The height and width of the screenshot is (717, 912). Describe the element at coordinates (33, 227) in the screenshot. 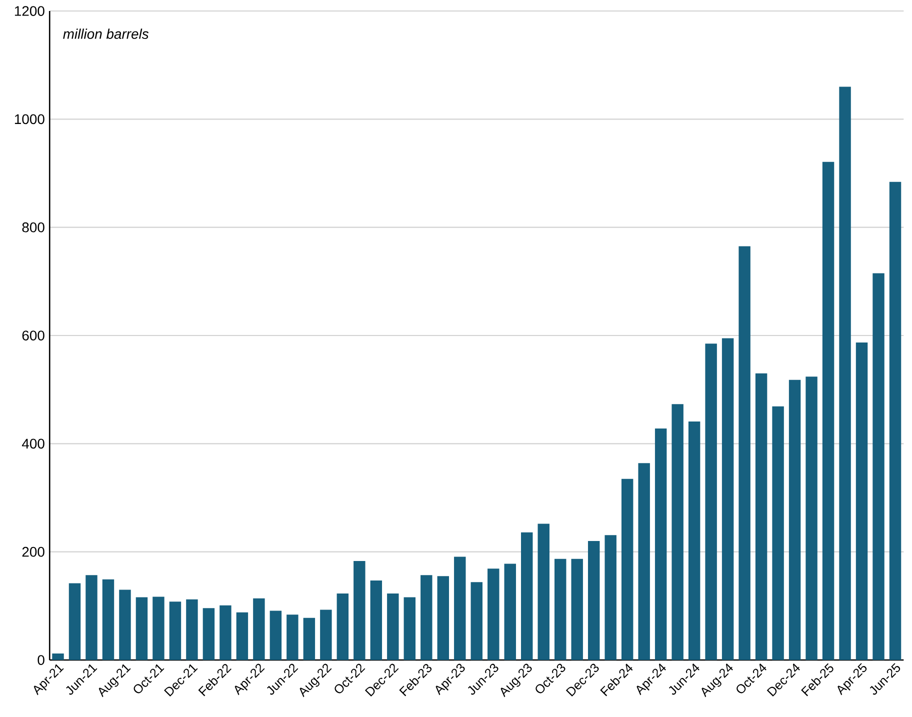

I see `y-tick-label: 800` at that location.